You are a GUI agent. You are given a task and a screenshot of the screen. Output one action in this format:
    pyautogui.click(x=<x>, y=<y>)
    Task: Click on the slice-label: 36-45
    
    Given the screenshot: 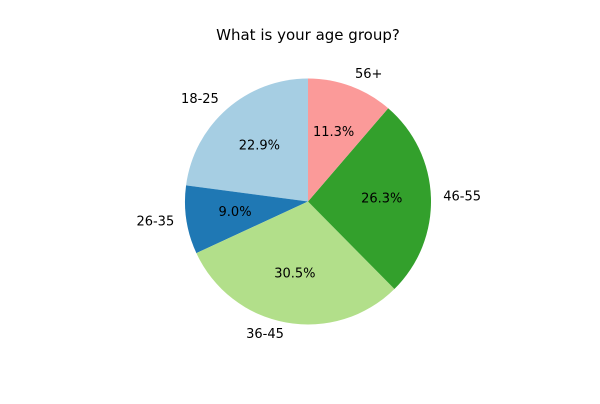 What is the action you would take?
    pyautogui.click(x=265, y=334)
    